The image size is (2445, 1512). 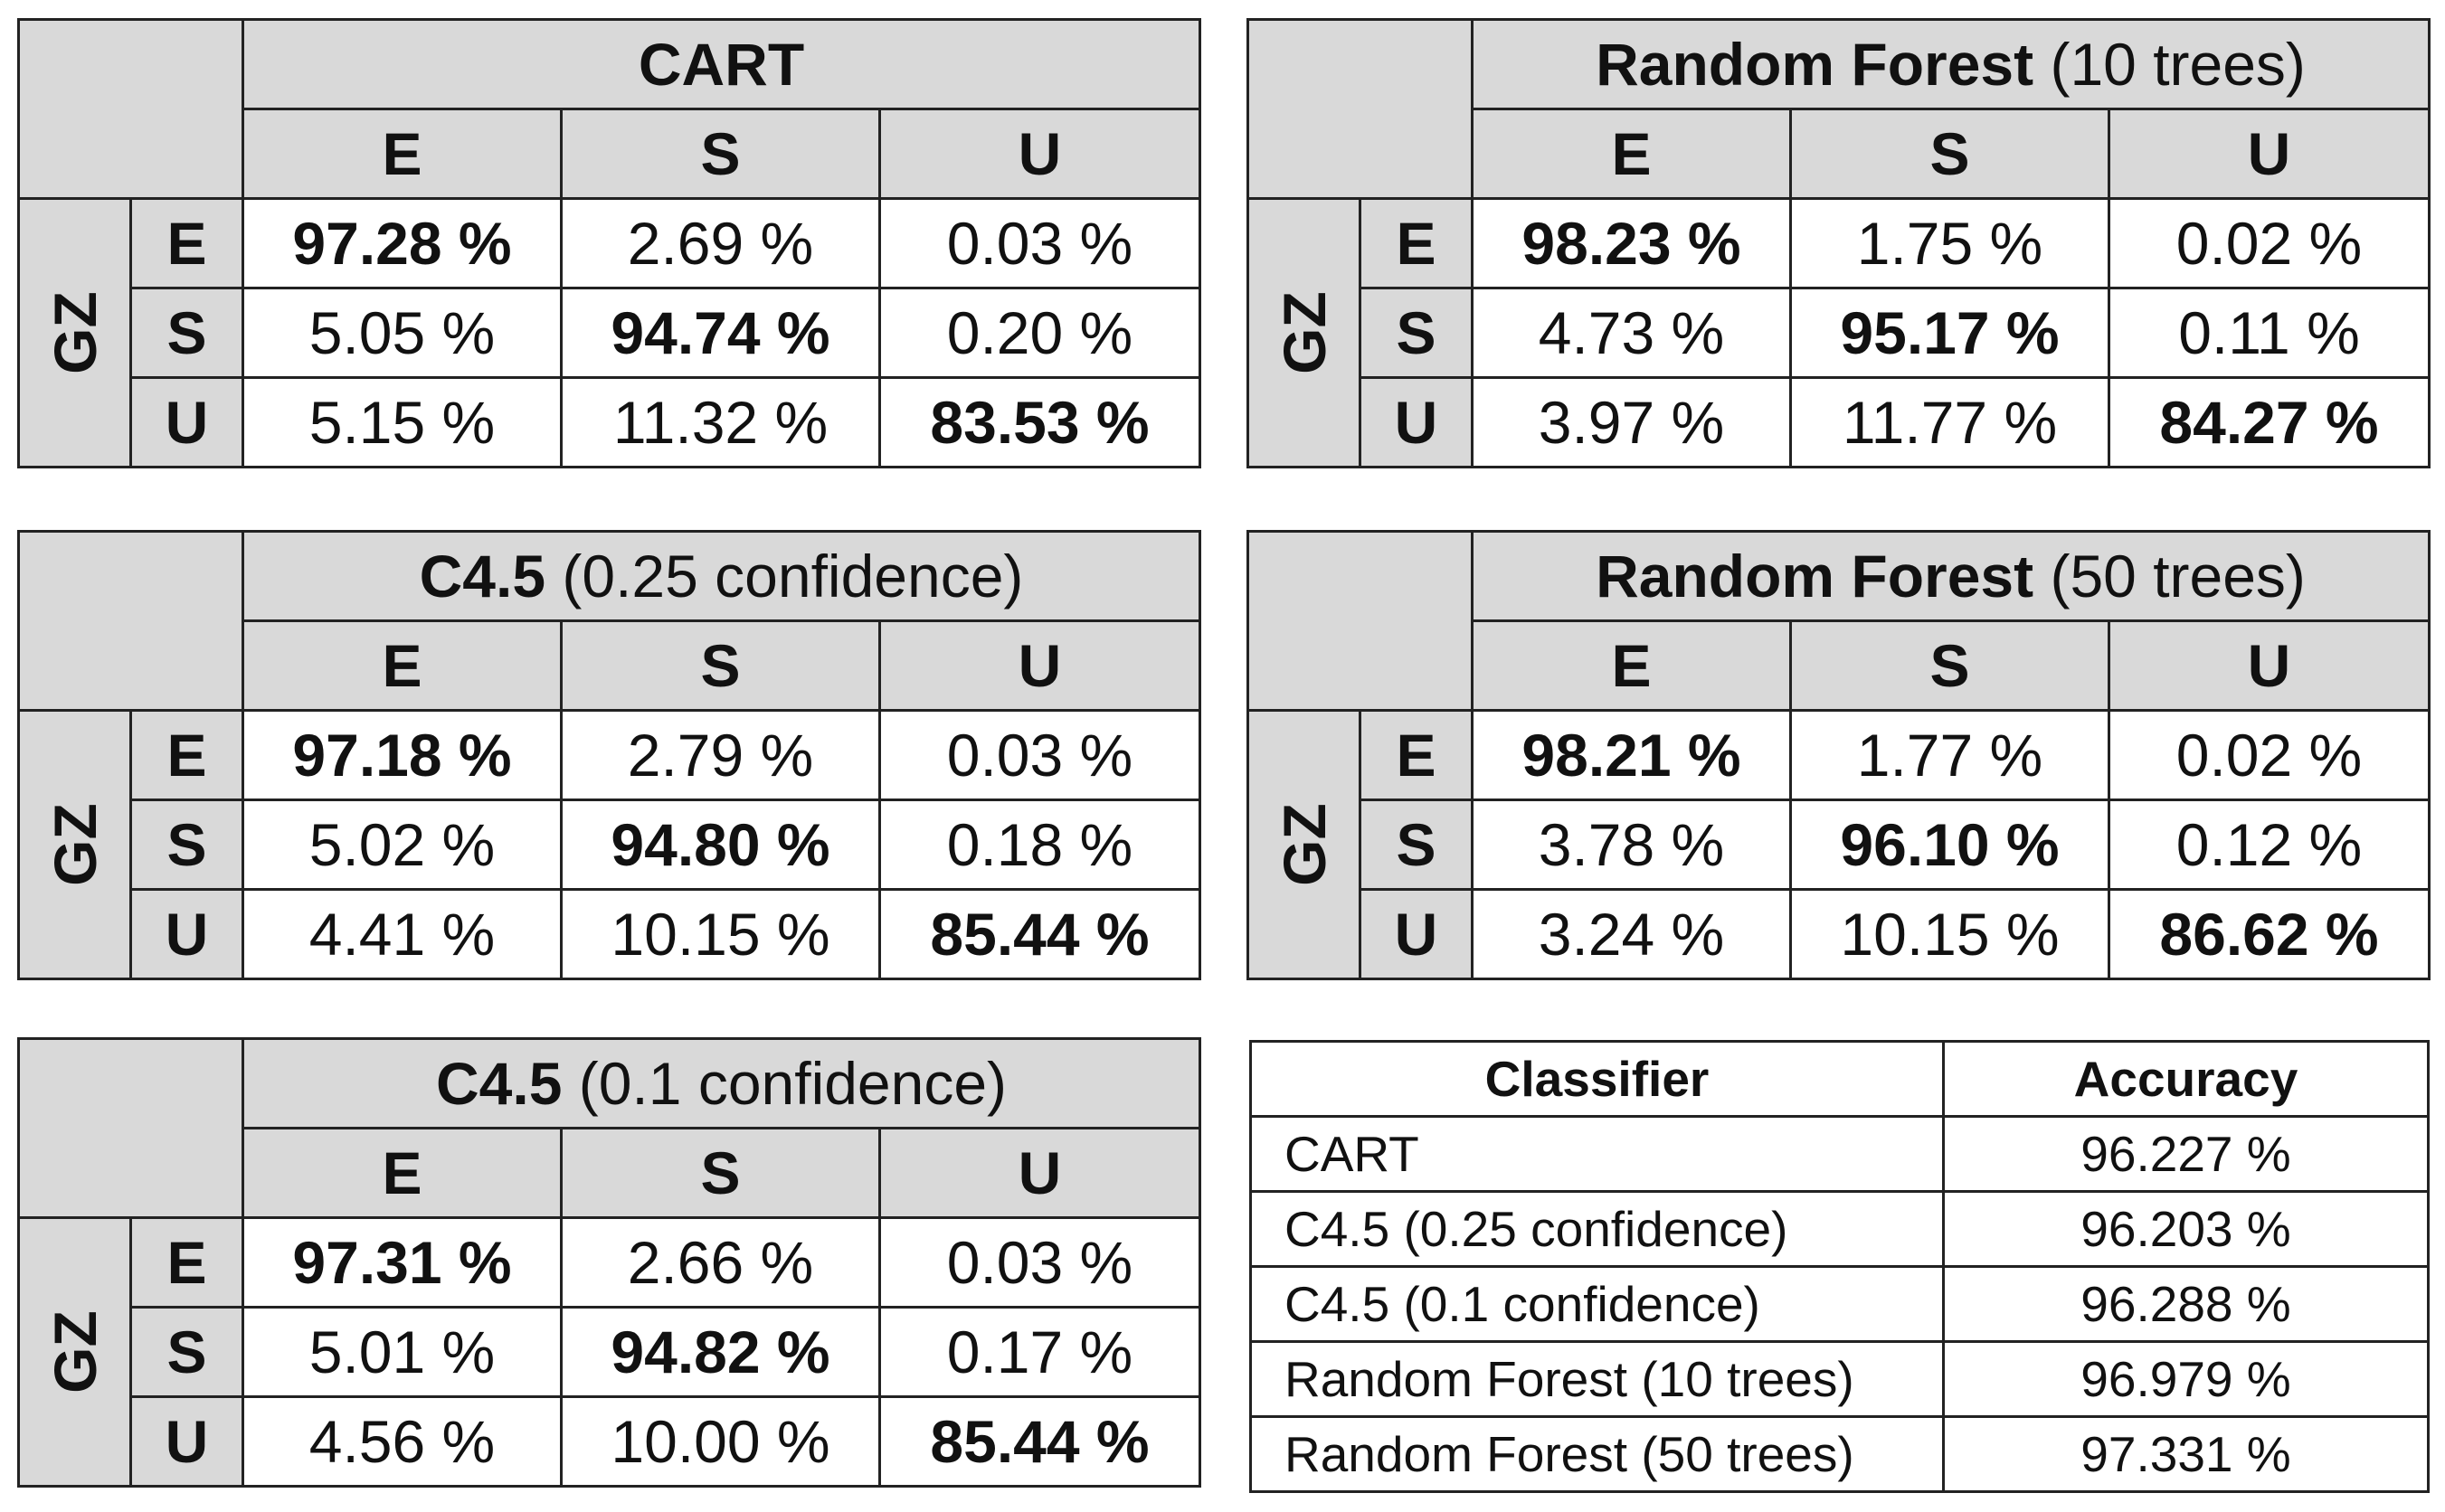 I want to click on matrix-cell: 0.12 %, so click(x=2269, y=845).